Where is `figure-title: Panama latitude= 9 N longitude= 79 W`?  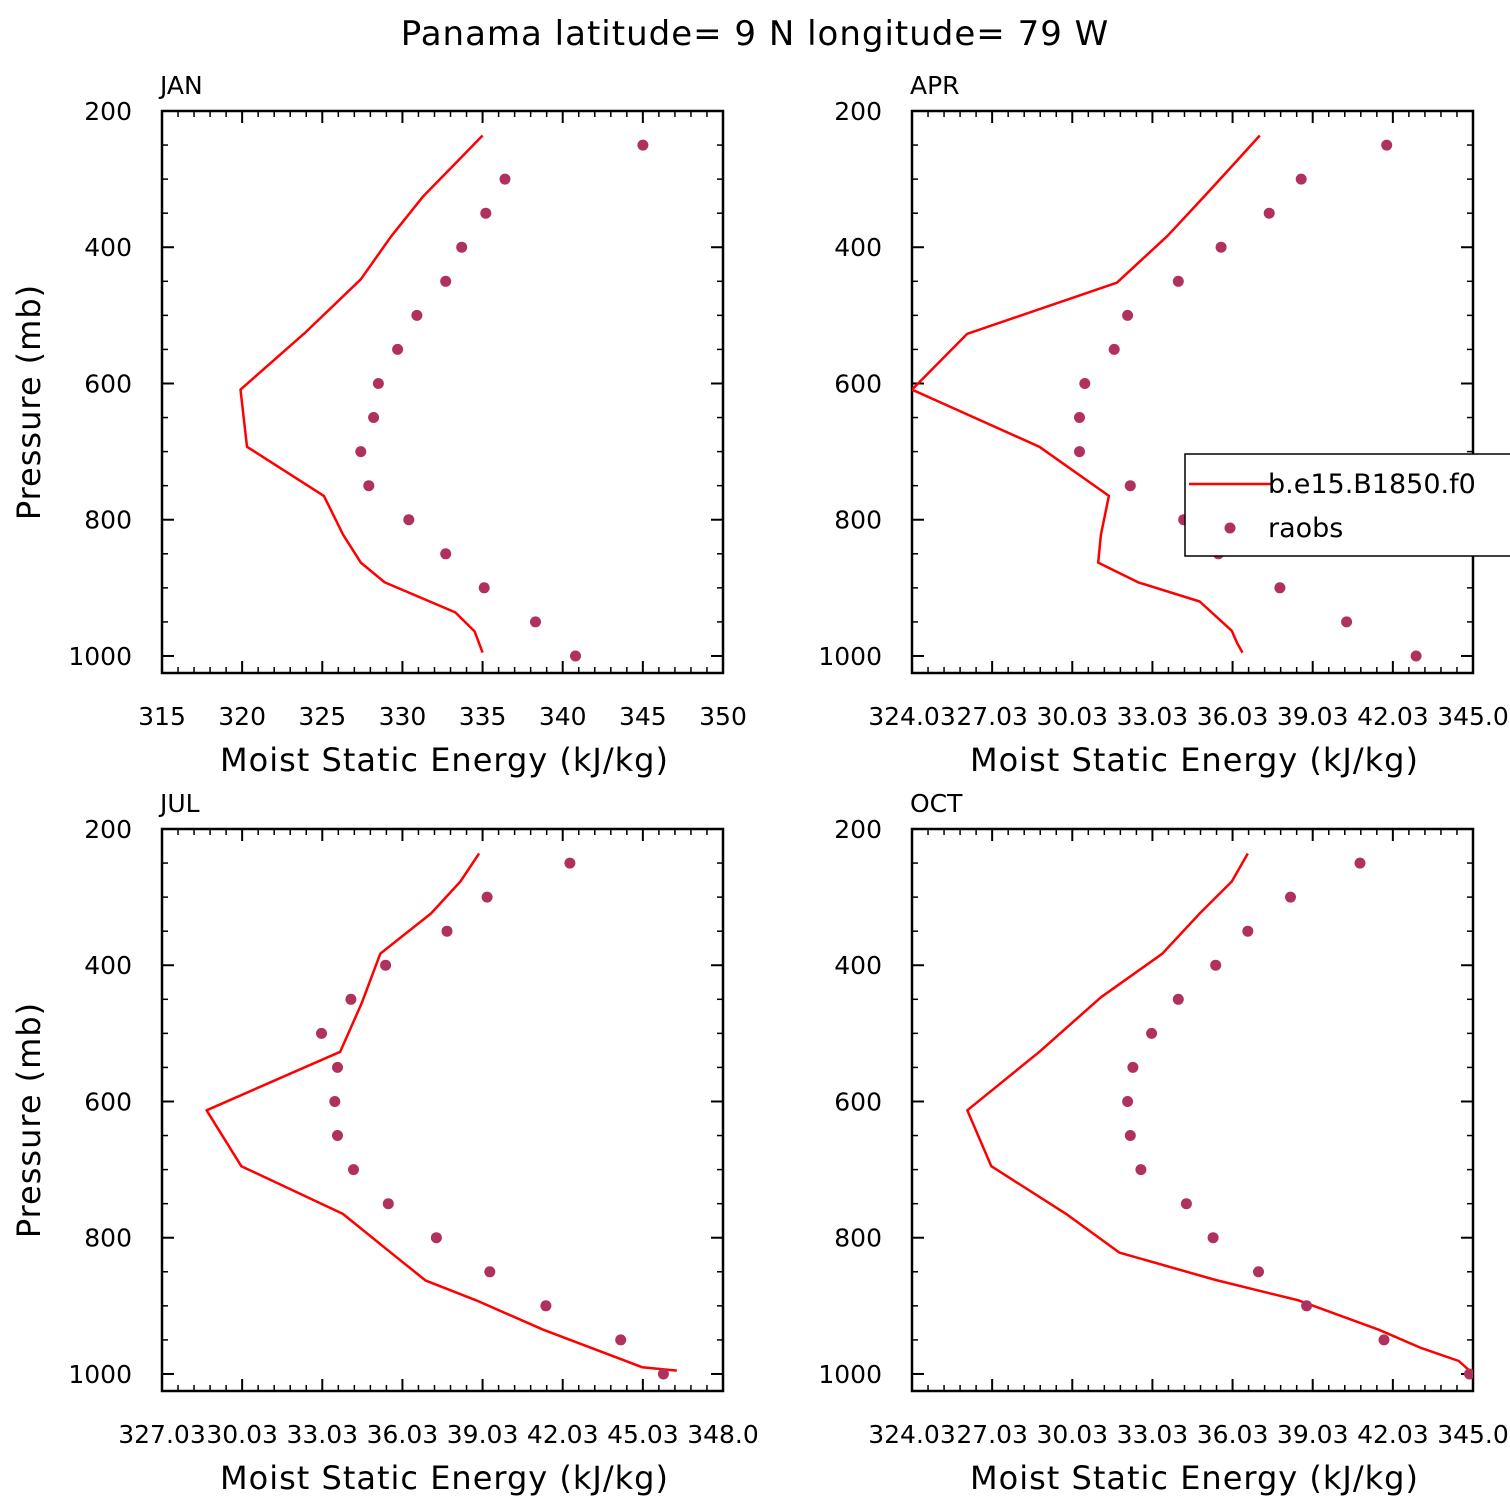
figure-title: Panama latitude= 9 N longitude= 79 W is located at coordinates (755, 34).